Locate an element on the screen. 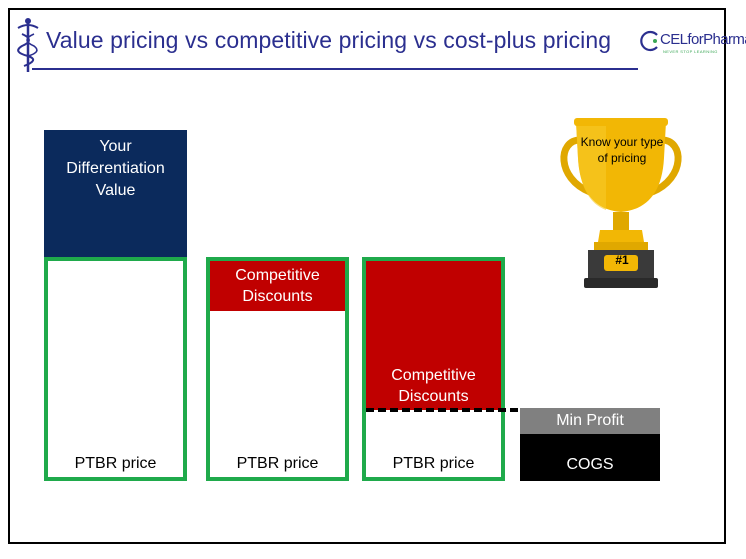 This screenshot has width=746, height=559. cogs-label: COGS is located at coordinates (590, 464).